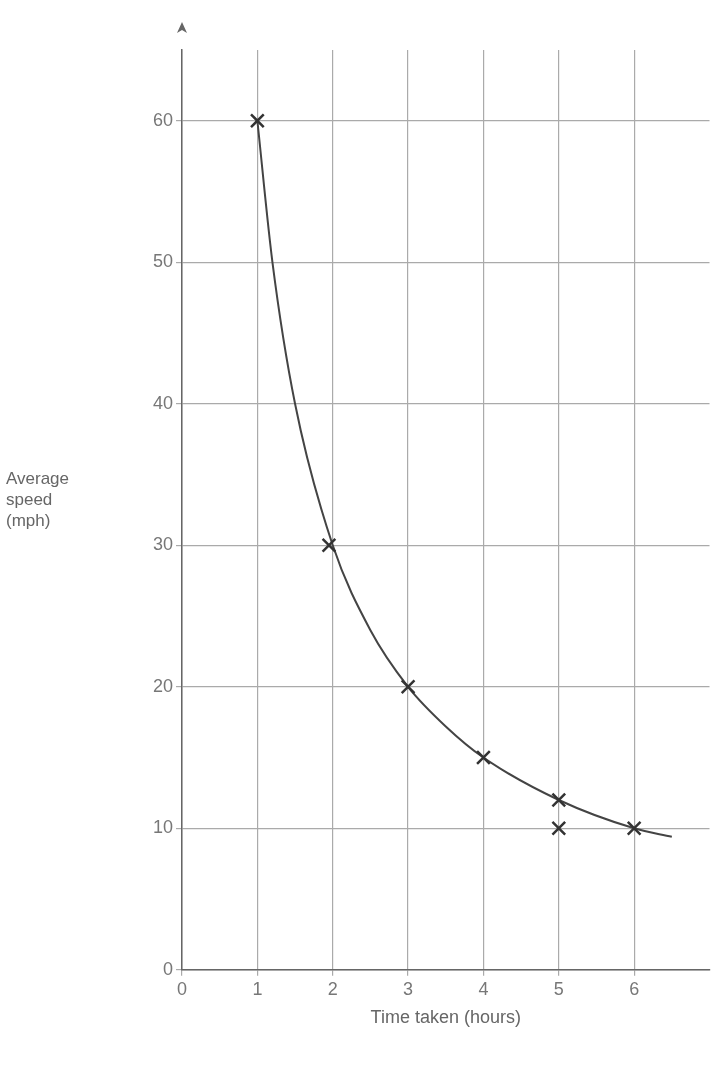 Image resolution: width=721 pixels, height=1073 pixels. I want to click on y-tick-label: 40, so click(163, 402).